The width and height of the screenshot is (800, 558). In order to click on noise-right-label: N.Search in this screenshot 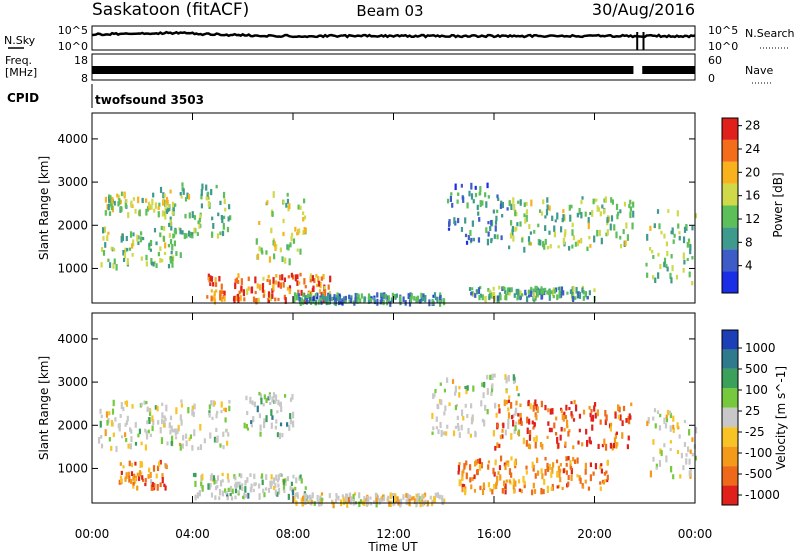, I will do `click(770, 33)`.